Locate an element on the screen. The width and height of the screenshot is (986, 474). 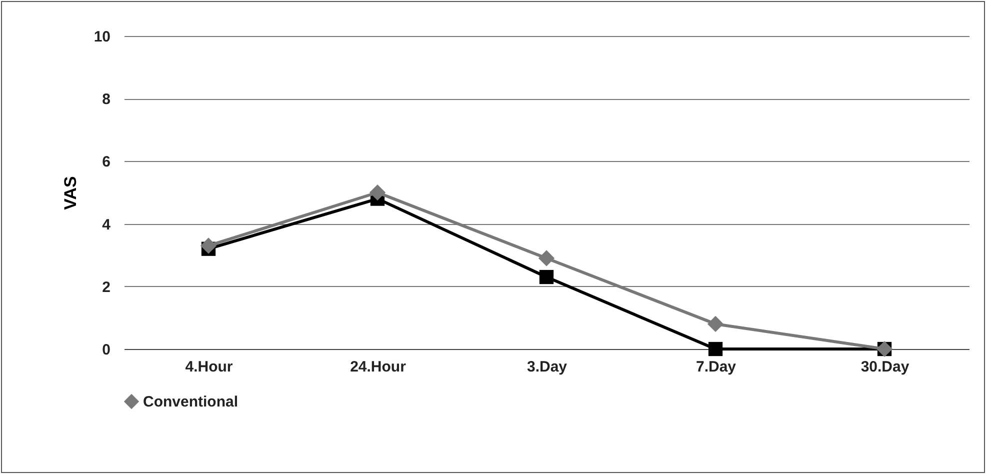
y-tick-label: 4 is located at coordinates (107, 225).